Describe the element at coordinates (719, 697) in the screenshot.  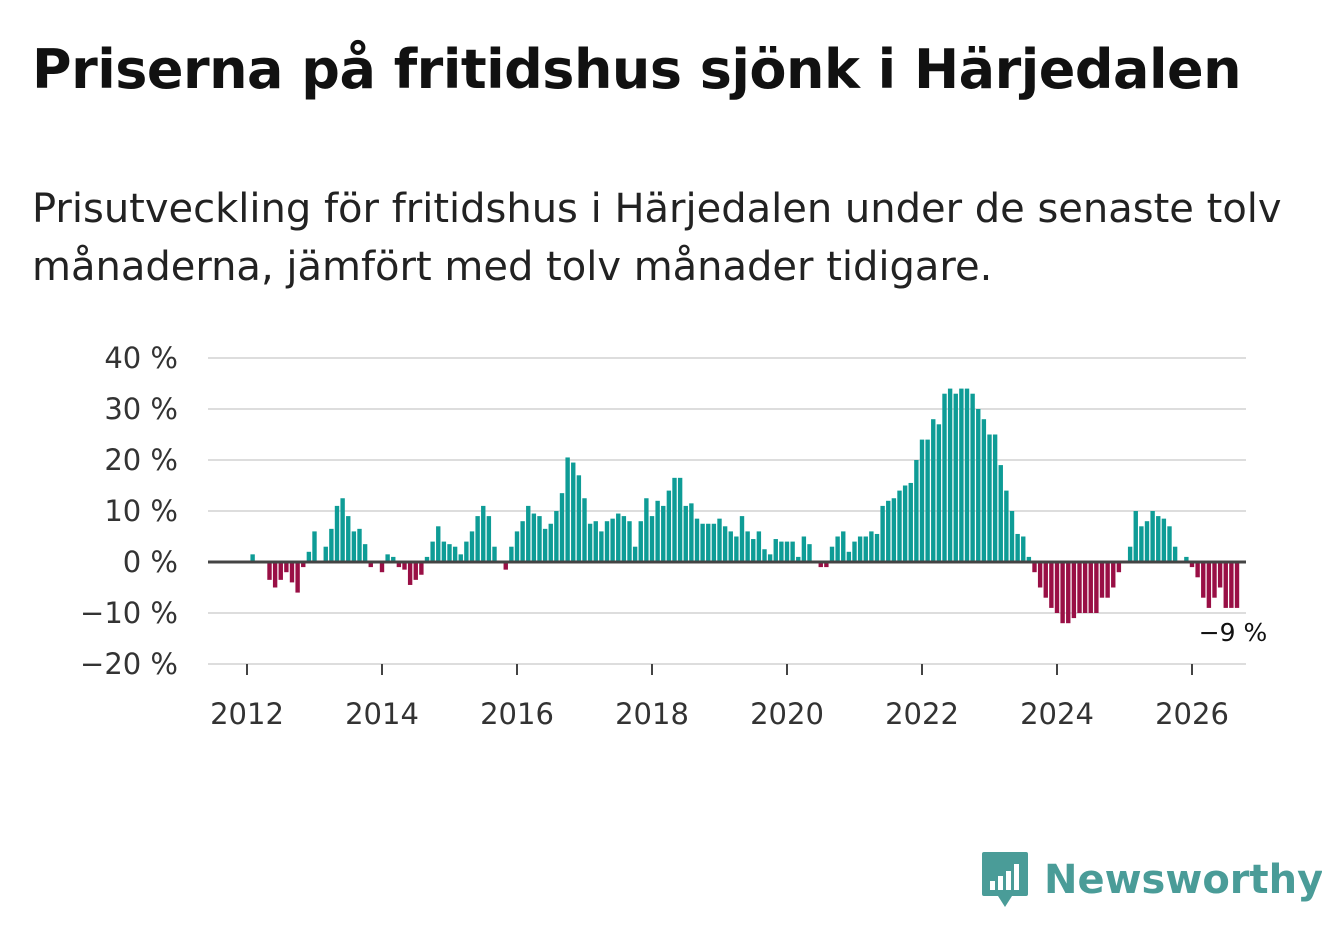
I see `x-axis: 2012 2014 2016 2018 2020 2022 2024 2026` at that location.